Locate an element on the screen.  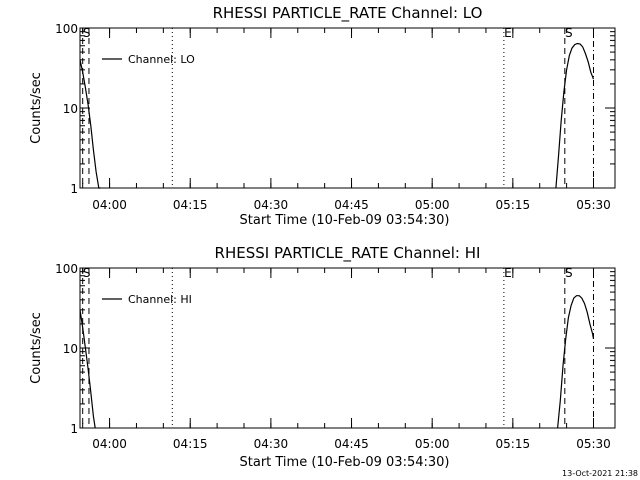
footer-timestamp: 13-Oct-2021 21:38 is located at coordinates (600, 473).